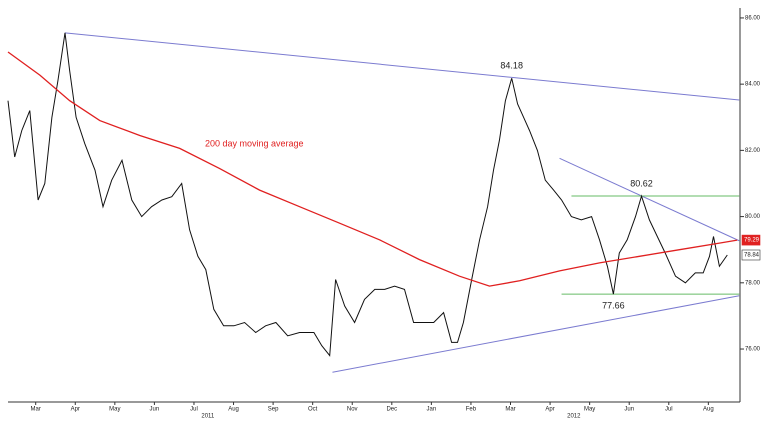 Image resolution: width=778 pixels, height=432 pixels. Describe the element at coordinates (753, 350) in the screenshot. I see `y-tick-label: 76.00` at that location.